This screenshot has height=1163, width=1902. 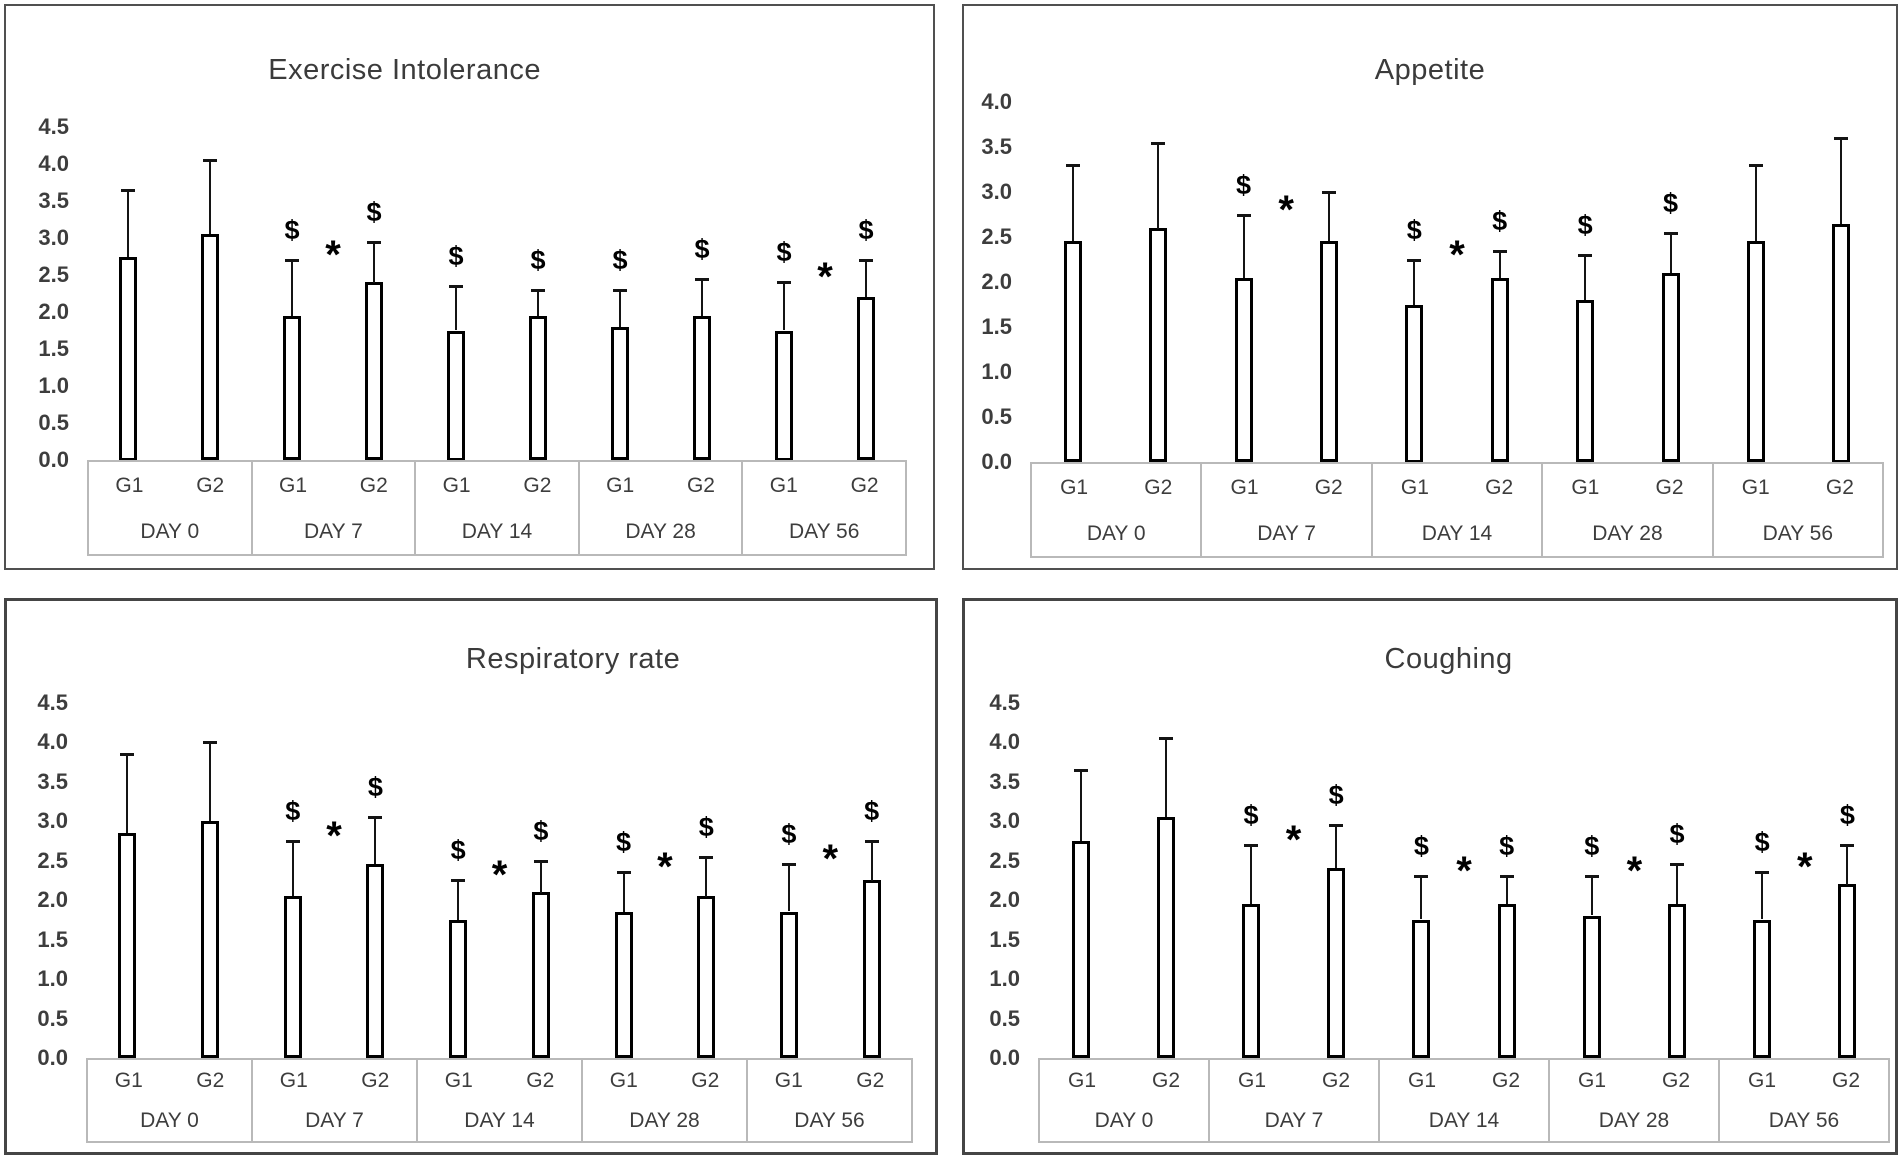 What do you see at coordinates (1116, 533) in the screenshot?
I see `day-label: DAY 0` at bounding box center [1116, 533].